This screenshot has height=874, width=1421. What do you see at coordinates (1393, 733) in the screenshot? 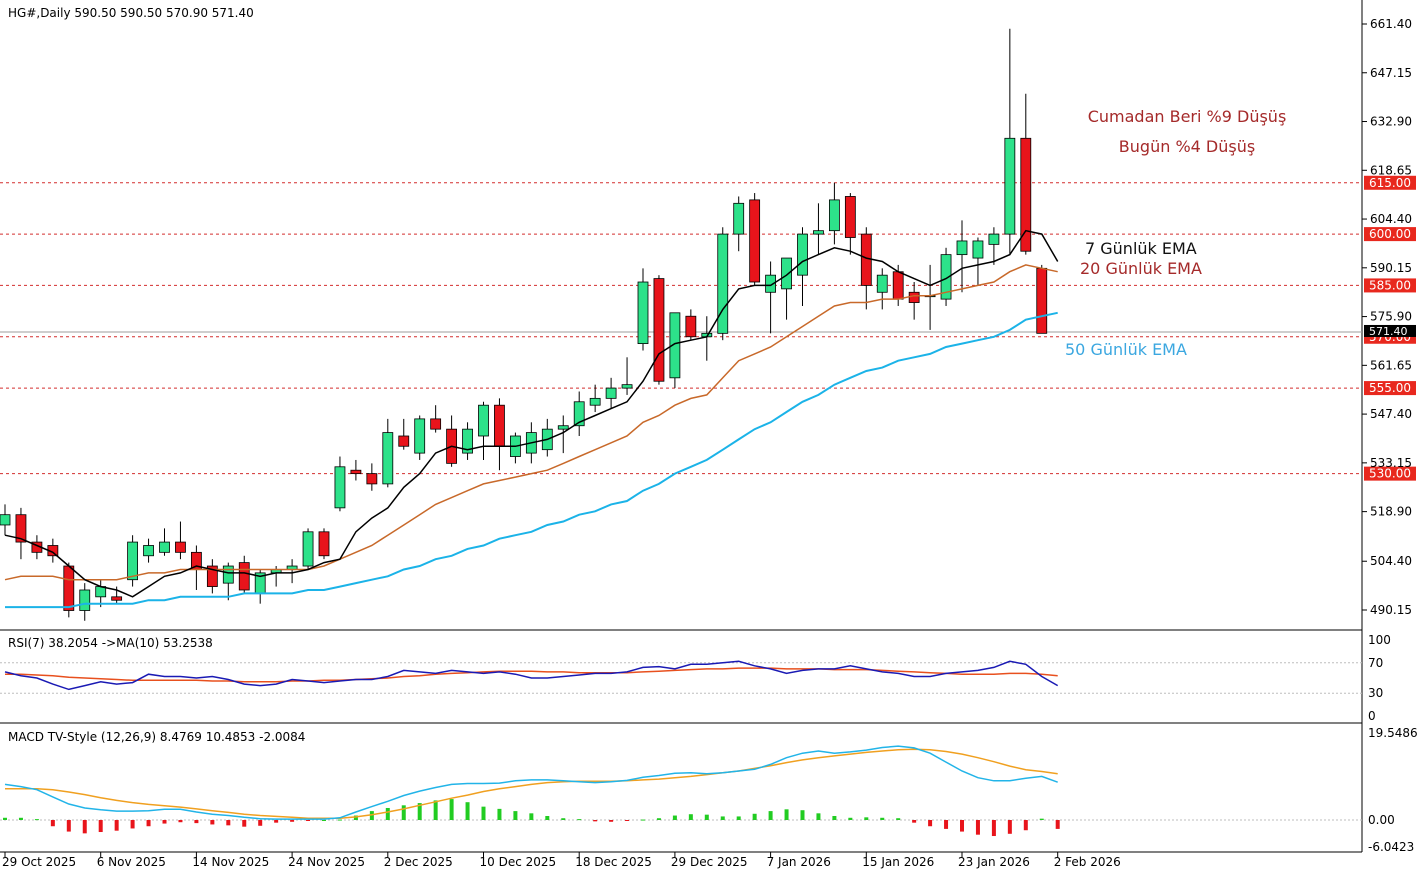
I see `macd-tick-label: 19.5486` at bounding box center [1393, 733].